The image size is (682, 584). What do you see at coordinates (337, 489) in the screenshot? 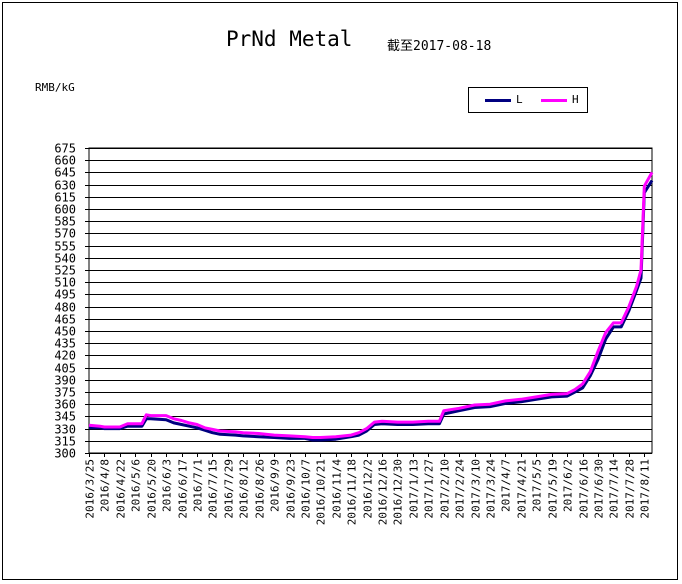
I see `x-tick-label: 2016/11/4` at bounding box center [337, 489].